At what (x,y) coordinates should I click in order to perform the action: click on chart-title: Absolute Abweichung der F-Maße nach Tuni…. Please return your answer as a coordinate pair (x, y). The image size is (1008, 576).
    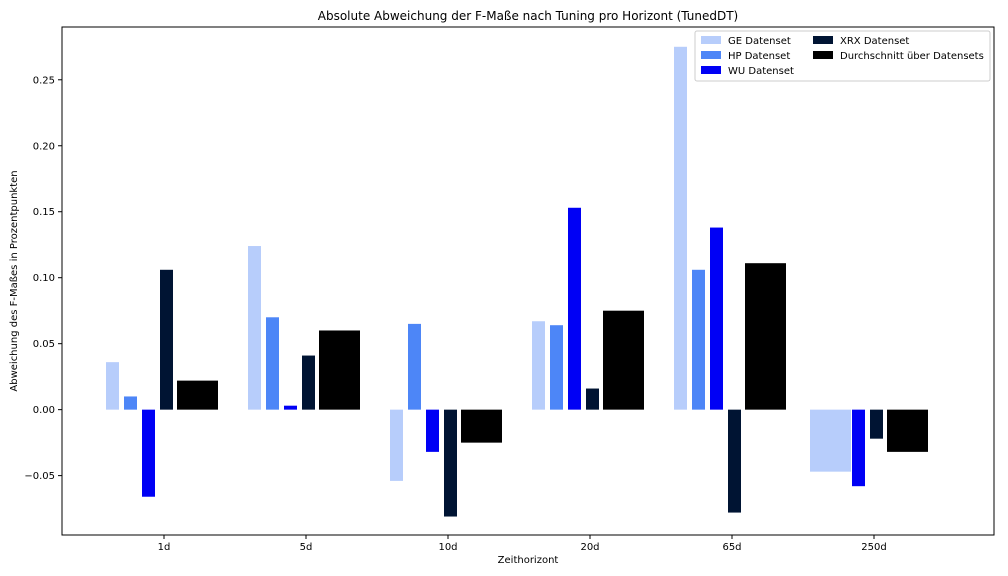
    Looking at the image, I should click on (528, 16).